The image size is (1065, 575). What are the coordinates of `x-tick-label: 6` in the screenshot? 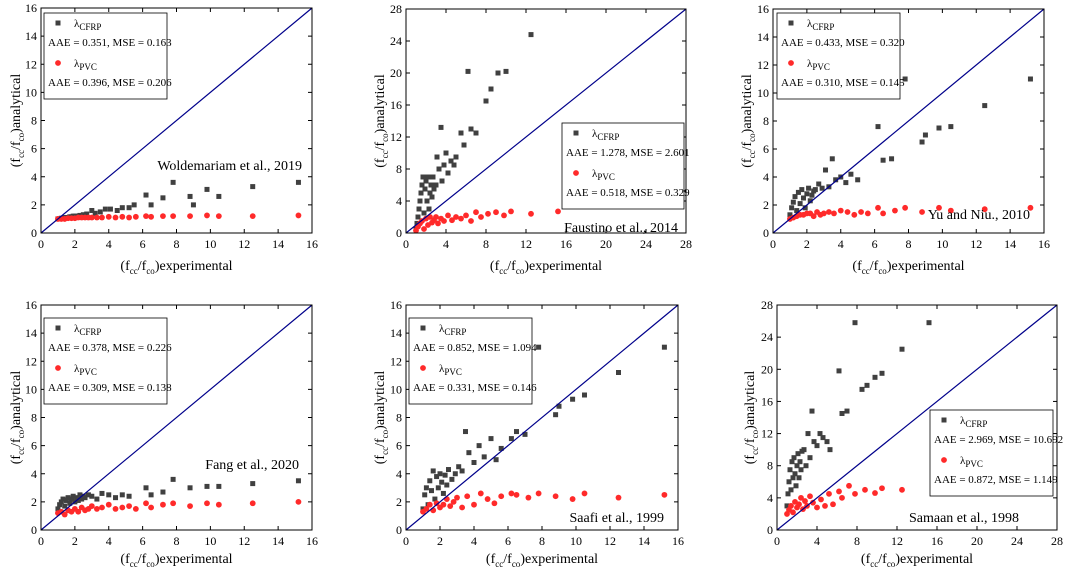 It's located at (143, 244).